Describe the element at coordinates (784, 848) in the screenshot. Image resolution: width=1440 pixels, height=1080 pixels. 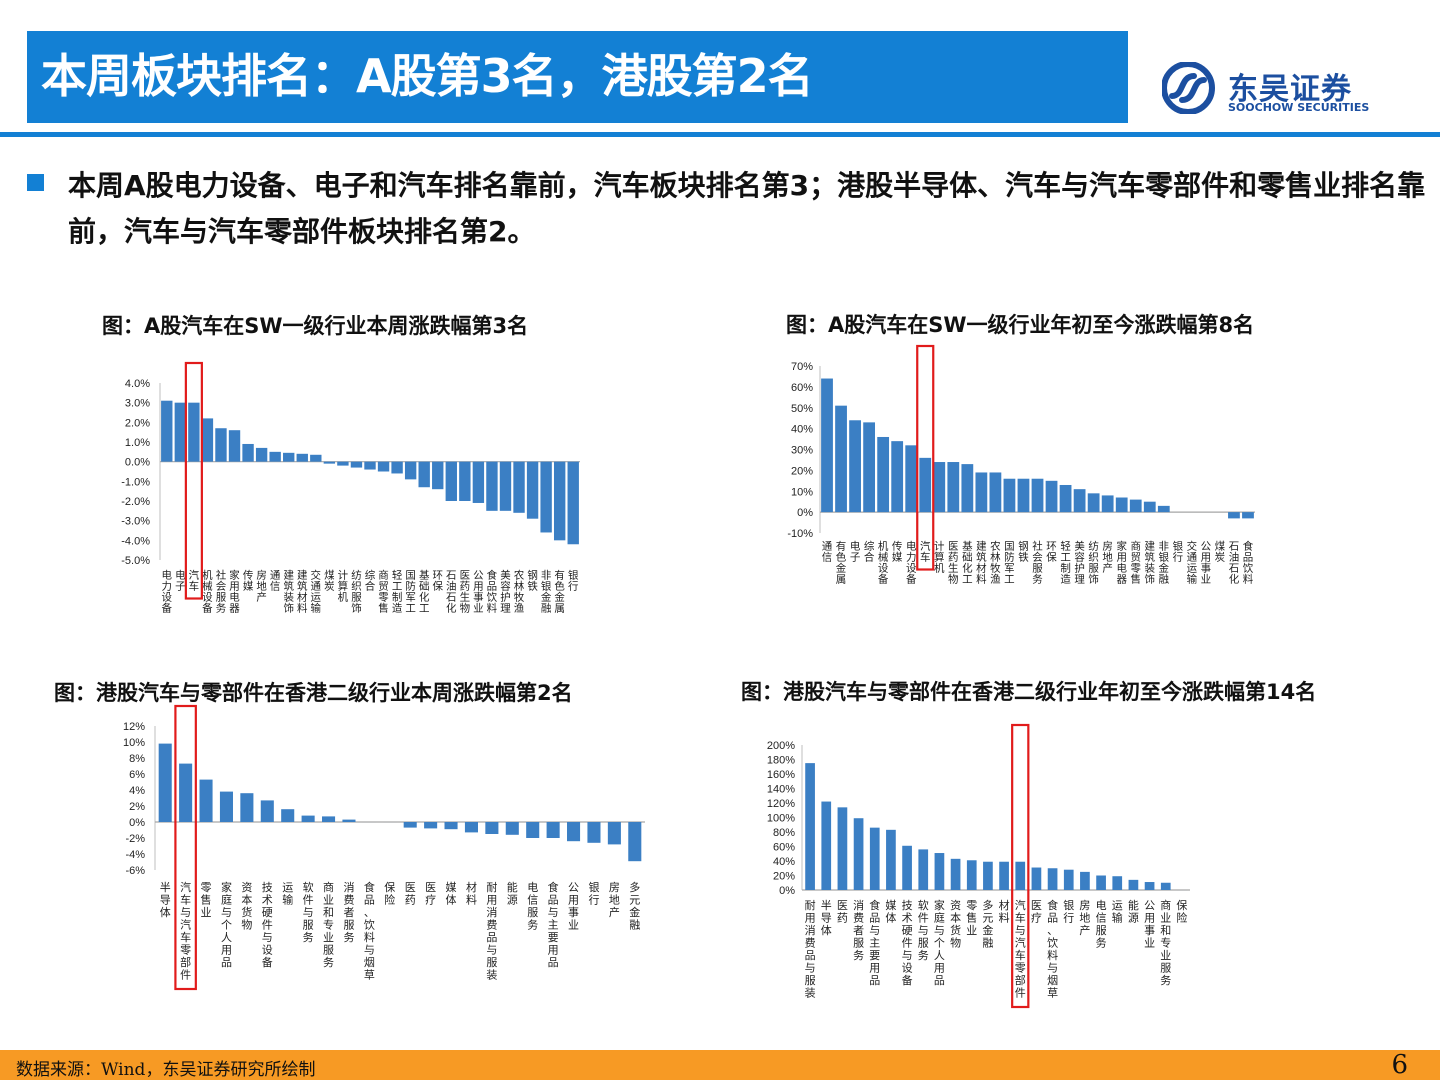
I see `chart-4-y-tick: 60%` at that location.